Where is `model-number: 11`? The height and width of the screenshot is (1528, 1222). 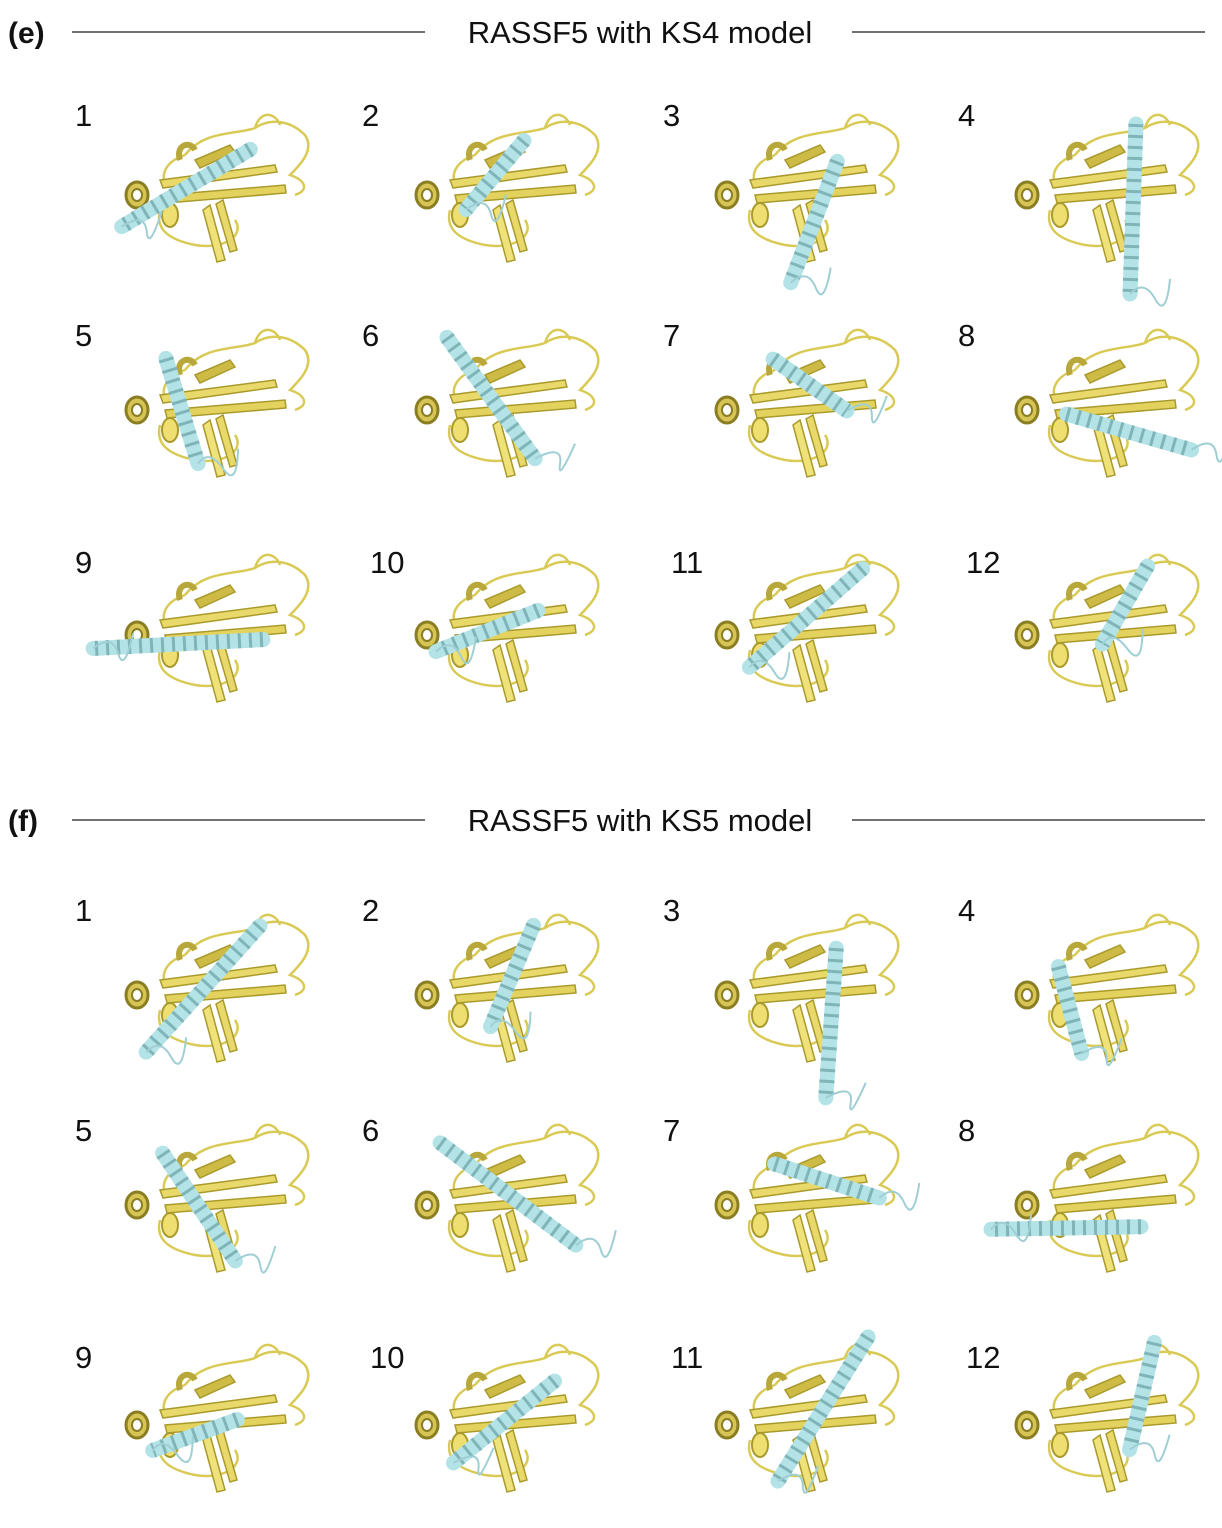
model-number: 11 is located at coordinates (687, 1357).